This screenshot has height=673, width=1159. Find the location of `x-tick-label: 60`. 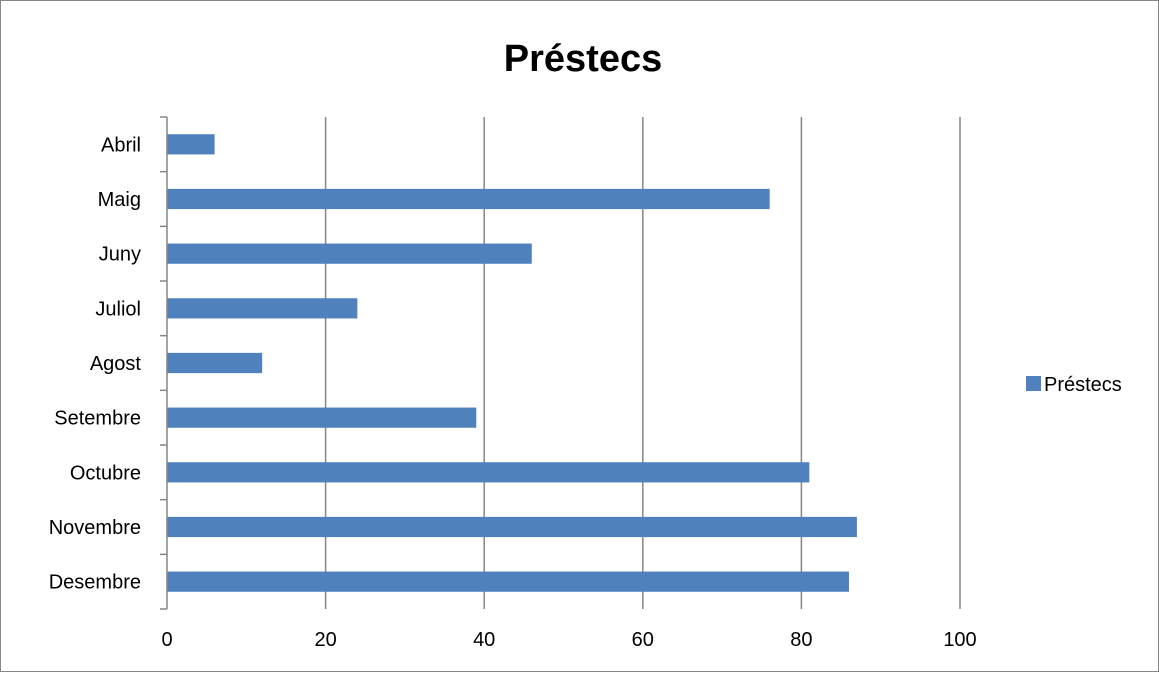

x-tick-label: 60 is located at coordinates (643, 640).